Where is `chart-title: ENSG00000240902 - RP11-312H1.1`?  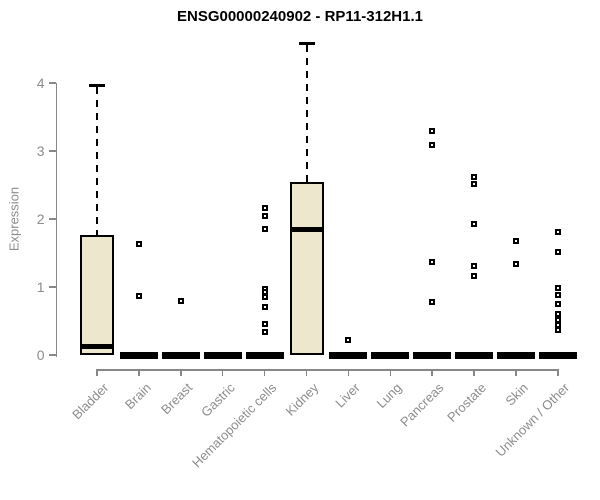 chart-title: ENSG00000240902 - RP11-312H1.1 is located at coordinates (299, 16).